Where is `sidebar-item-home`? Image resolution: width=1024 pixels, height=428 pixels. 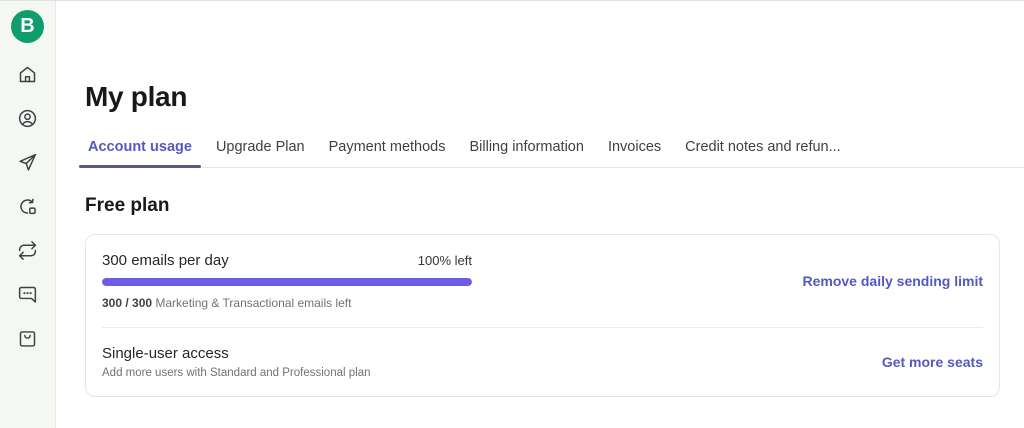
sidebar-item-home is located at coordinates (28, 77).